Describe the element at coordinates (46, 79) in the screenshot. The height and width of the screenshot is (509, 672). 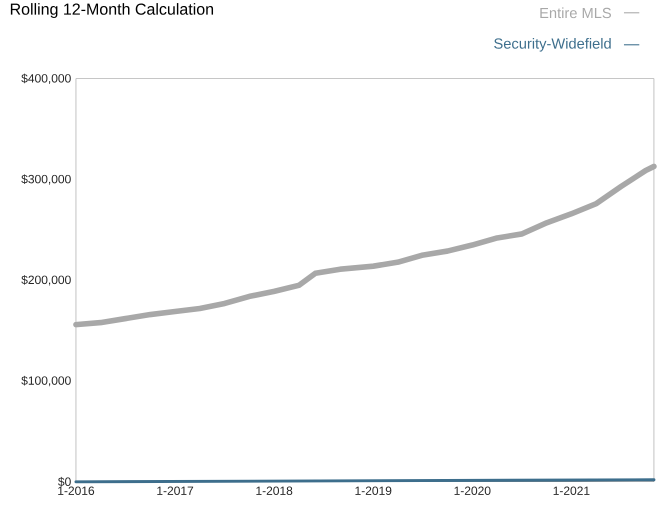
I see `y-tick-label: $400,000` at that location.